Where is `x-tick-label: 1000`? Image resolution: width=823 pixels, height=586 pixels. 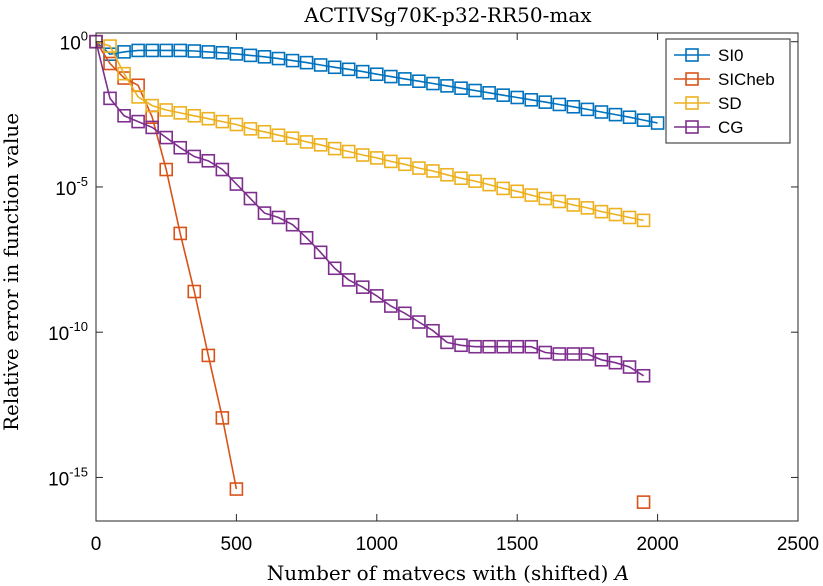 x-tick-label: 1000 is located at coordinates (377, 544).